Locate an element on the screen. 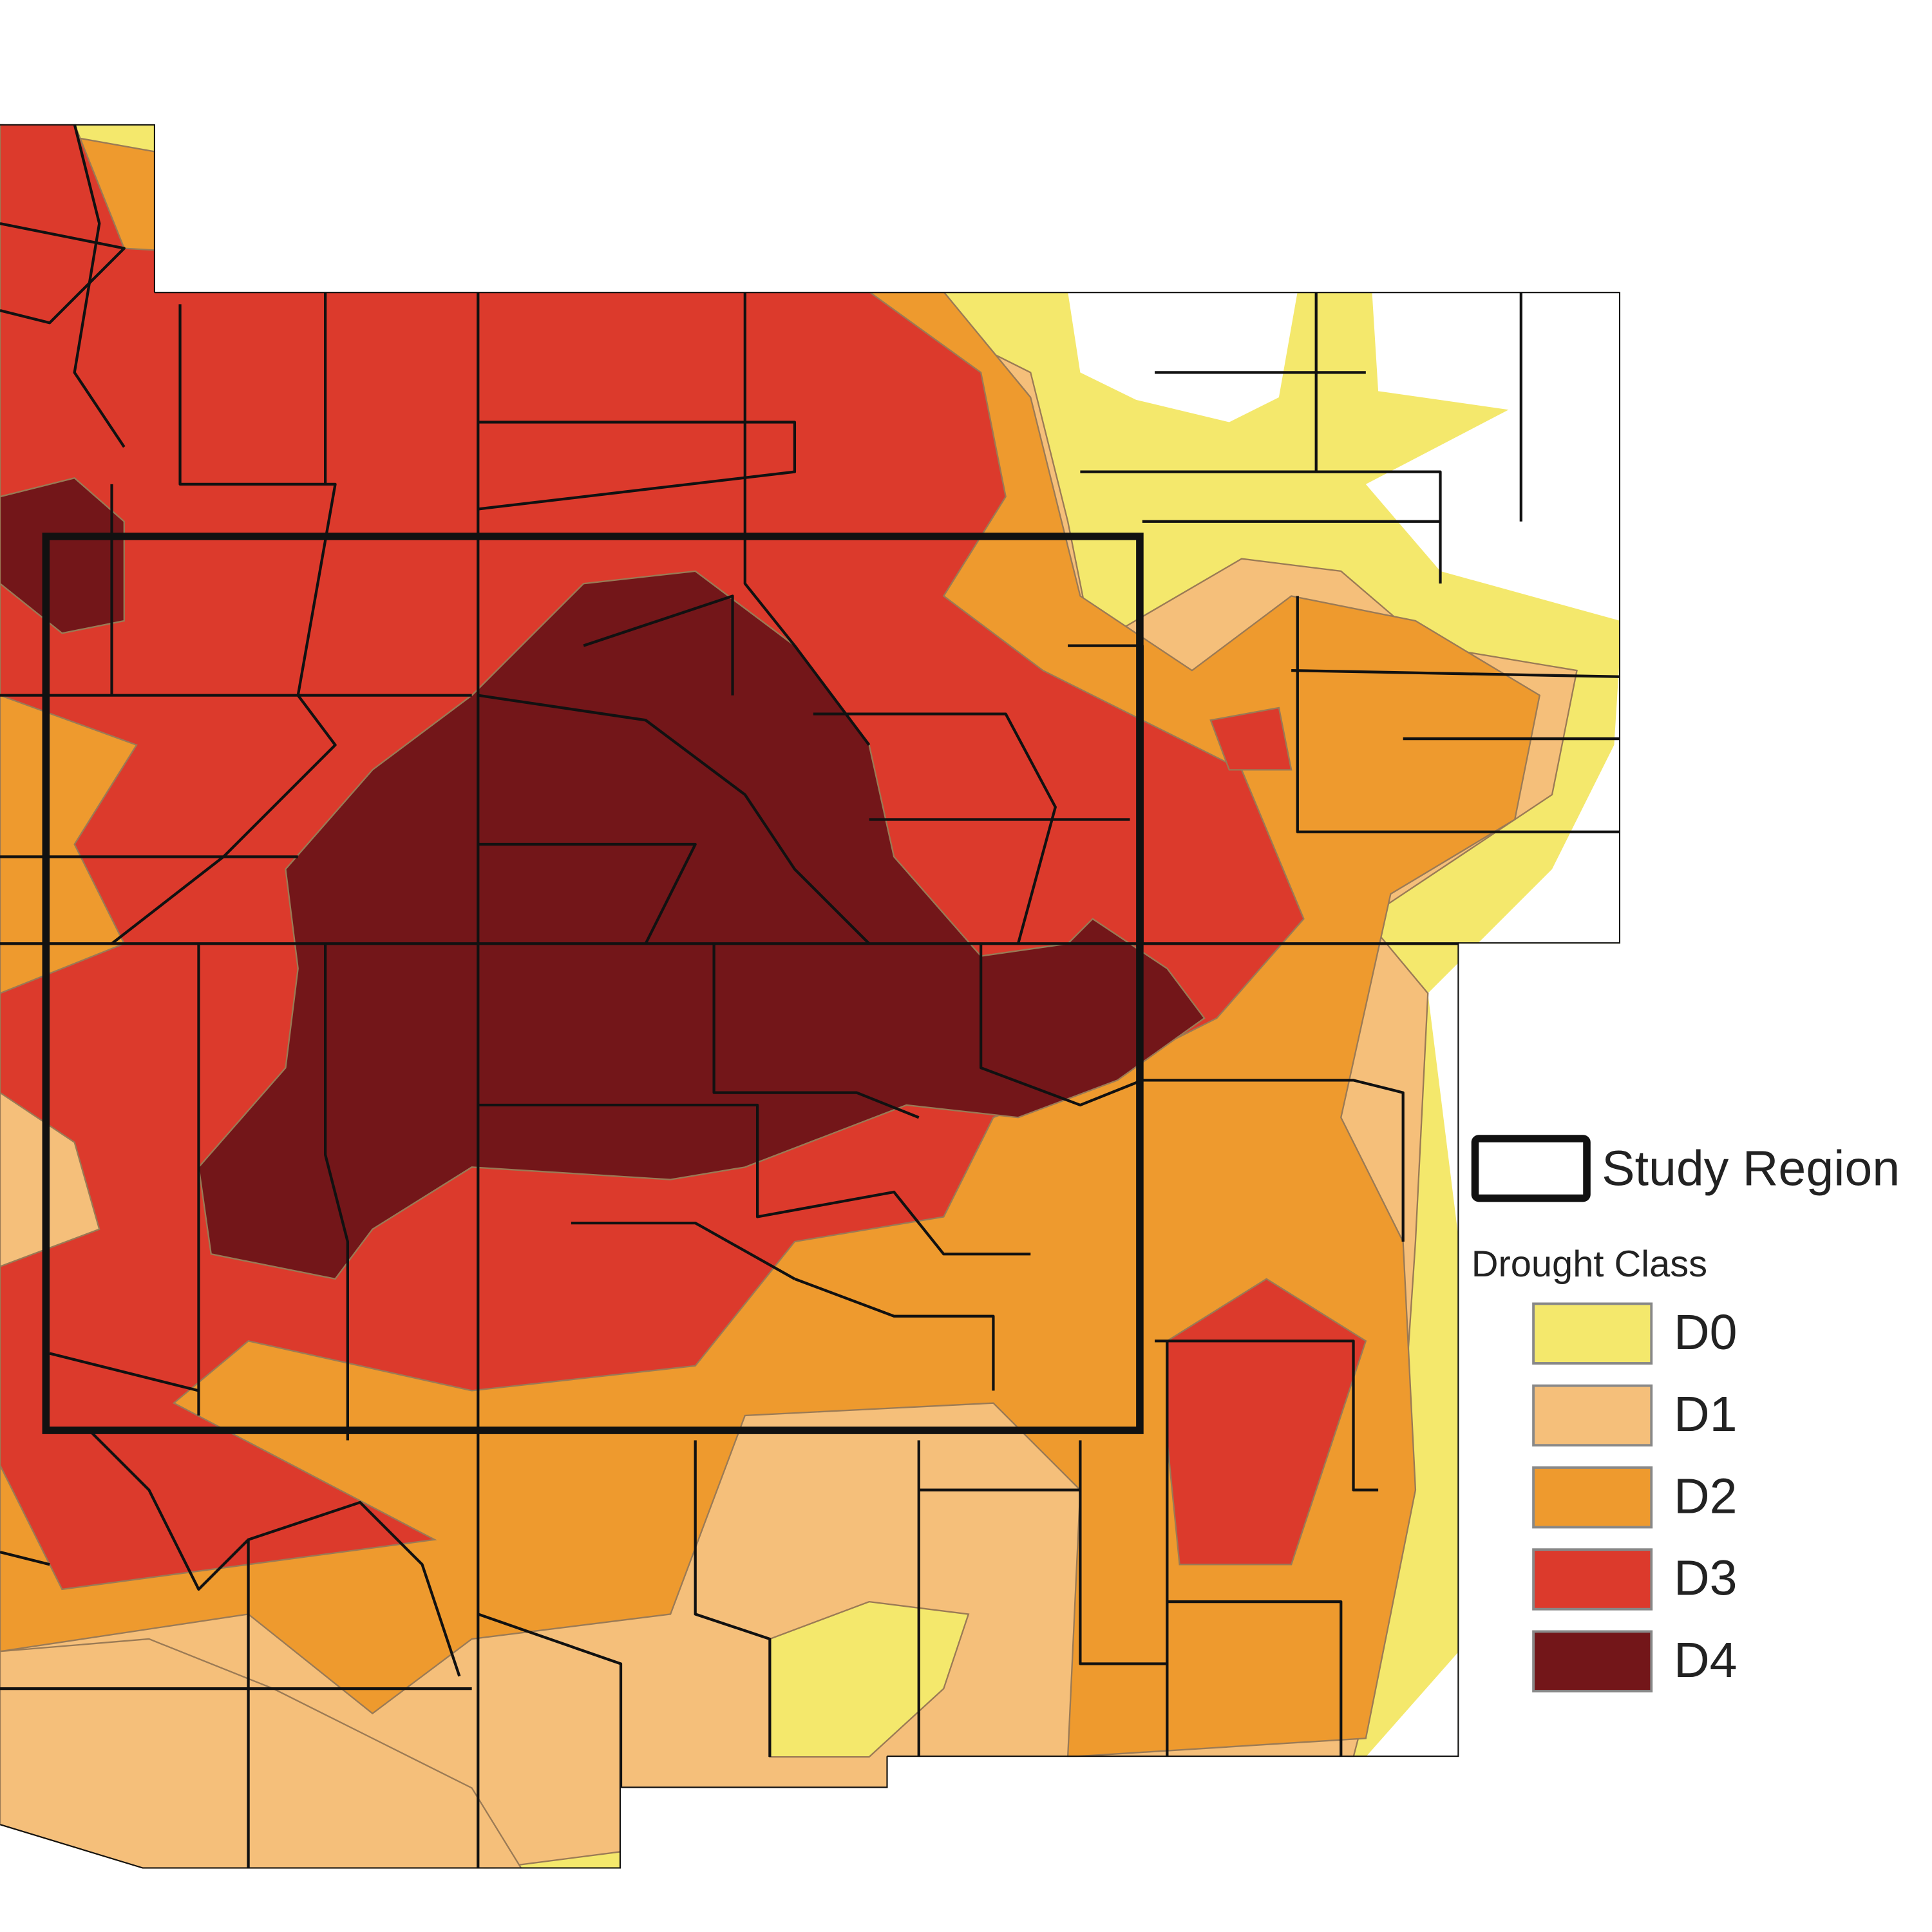  zone-d2 is located at coordinates (69, 845).